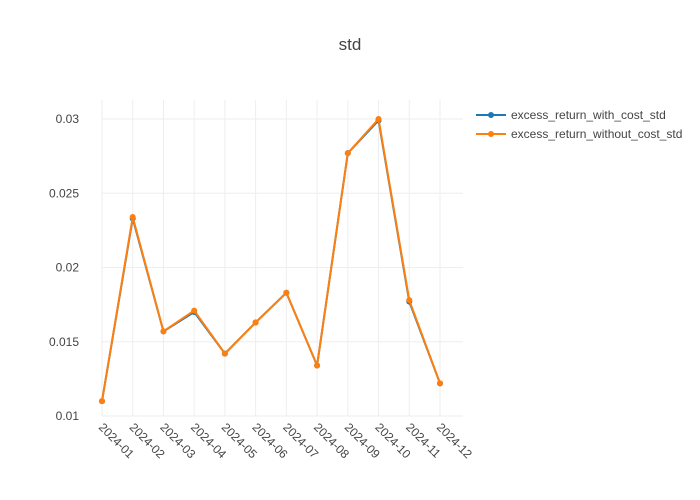  I want to click on chart-title: std, so click(350, 44).